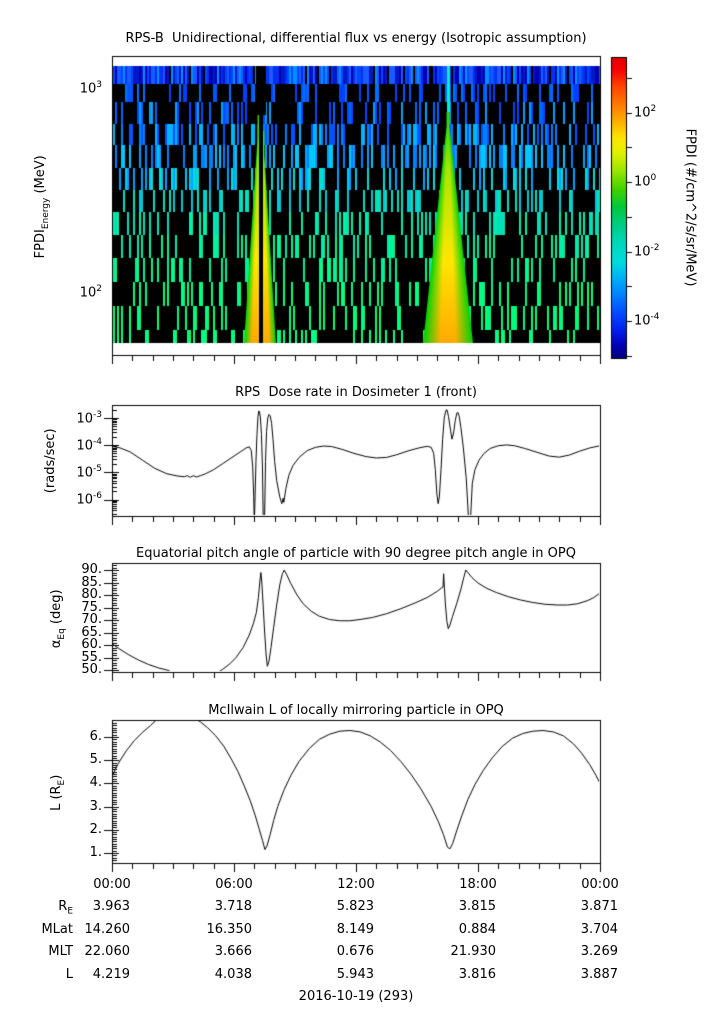  What do you see at coordinates (599, 929) in the screenshot?
I see `ephemeris-value: 3.704` at bounding box center [599, 929].